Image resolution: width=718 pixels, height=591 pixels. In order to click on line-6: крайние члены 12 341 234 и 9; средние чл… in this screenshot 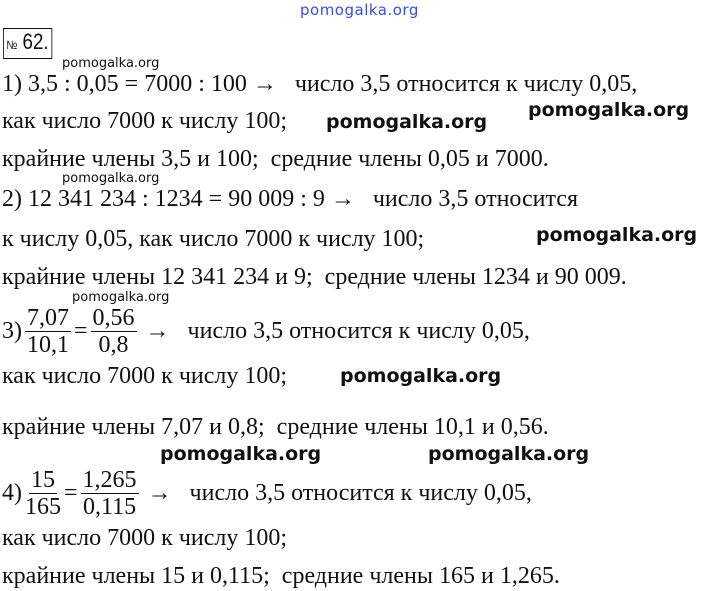, I will do `click(314, 277)`.